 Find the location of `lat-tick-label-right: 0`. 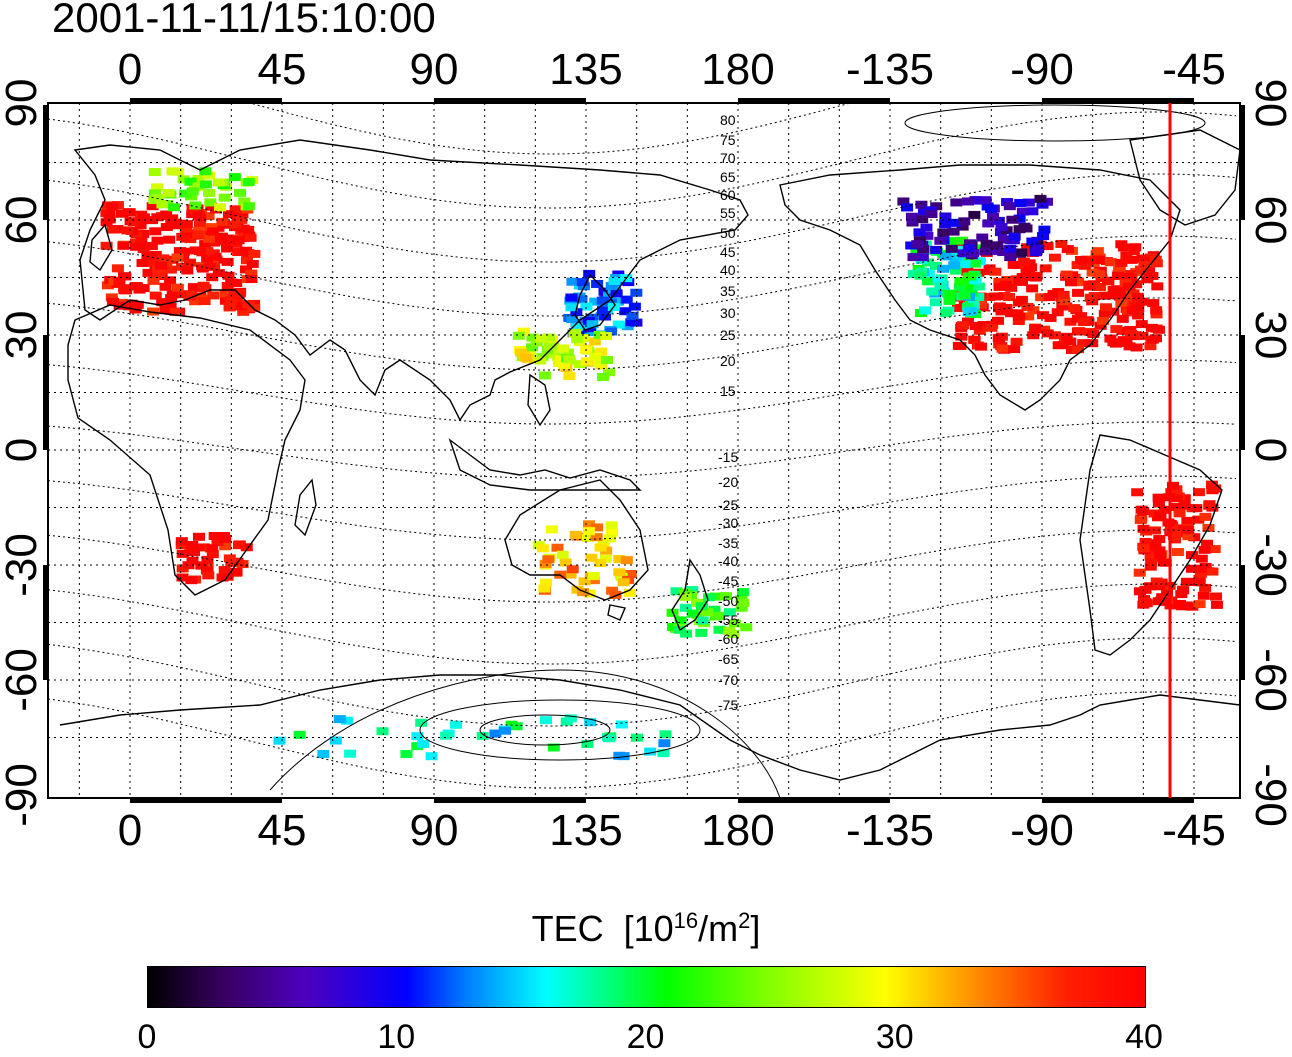

lat-tick-label-right: 0 is located at coordinates (1269, 450).